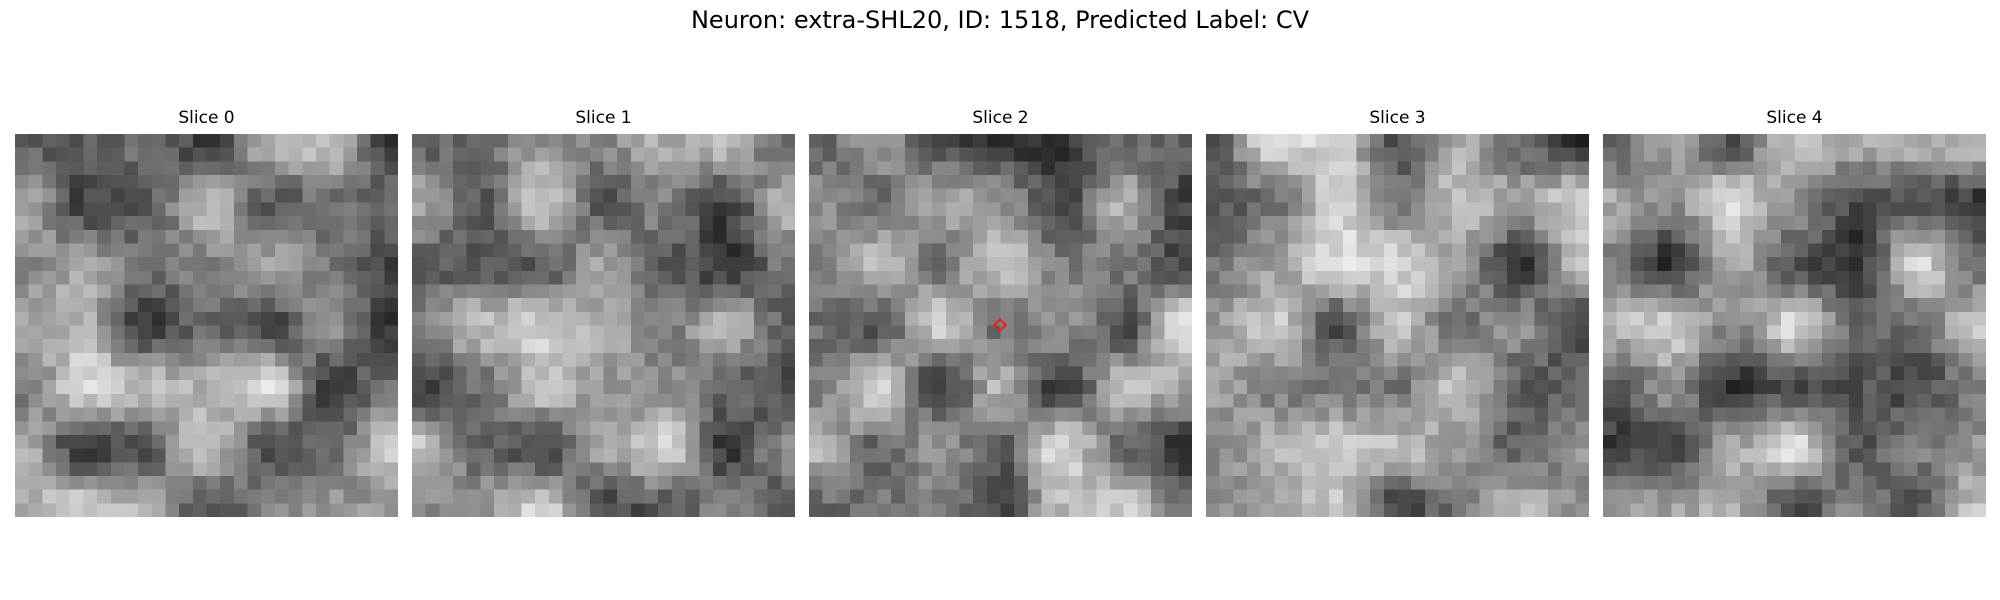 This screenshot has width=2000, height=600. I want to click on slice-panel-1: Slice 1, so click(603, 312).